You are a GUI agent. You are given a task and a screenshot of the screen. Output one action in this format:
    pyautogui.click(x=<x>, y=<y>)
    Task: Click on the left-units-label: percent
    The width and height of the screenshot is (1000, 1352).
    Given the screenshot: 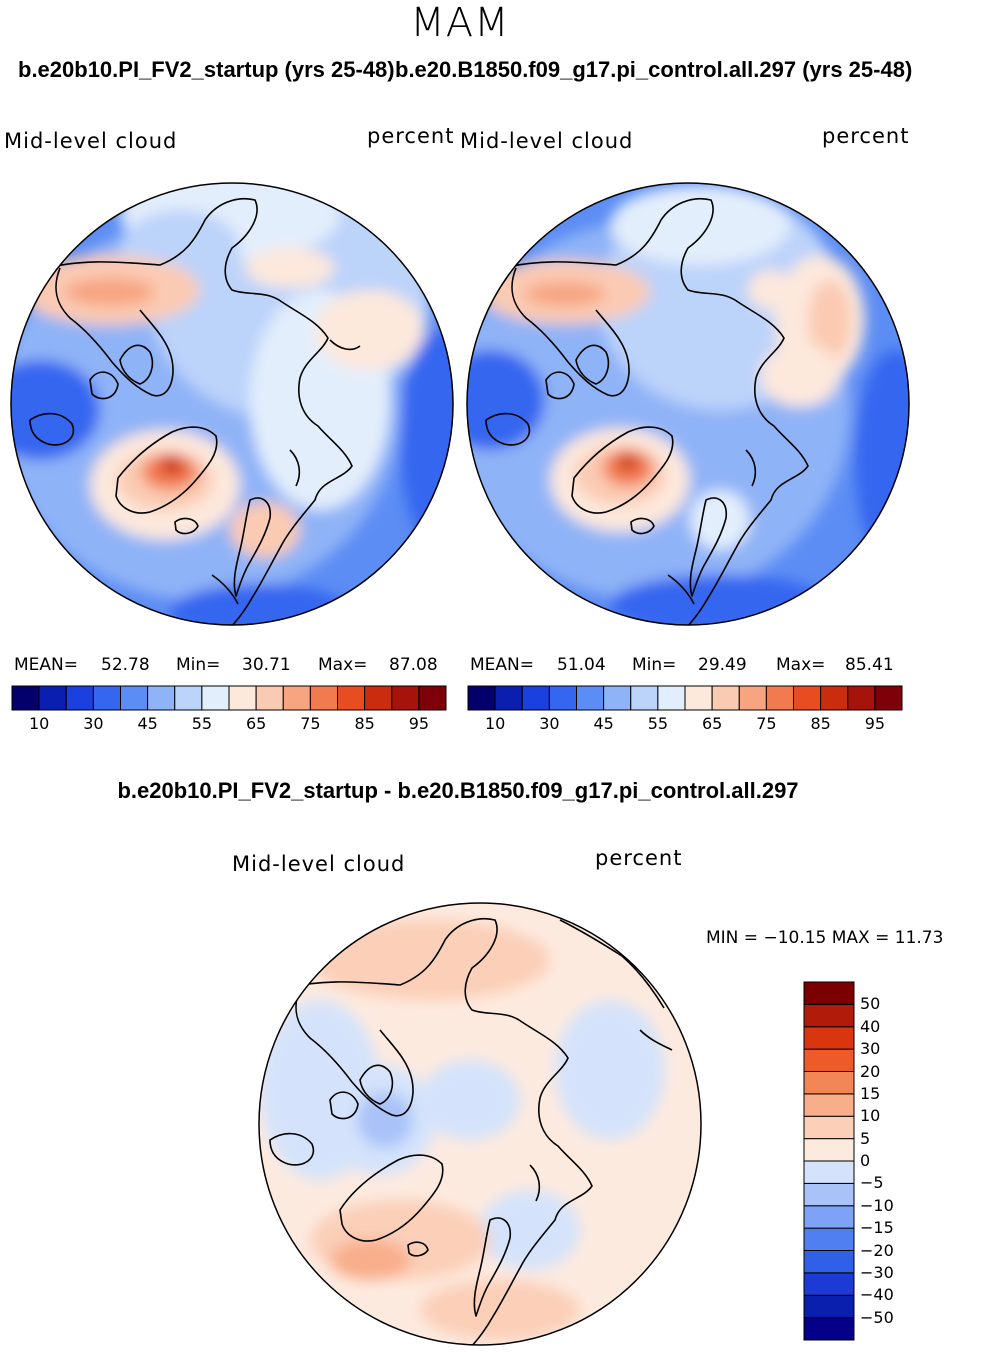 What is the action you would take?
    pyautogui.click(x=411, y=136)
    